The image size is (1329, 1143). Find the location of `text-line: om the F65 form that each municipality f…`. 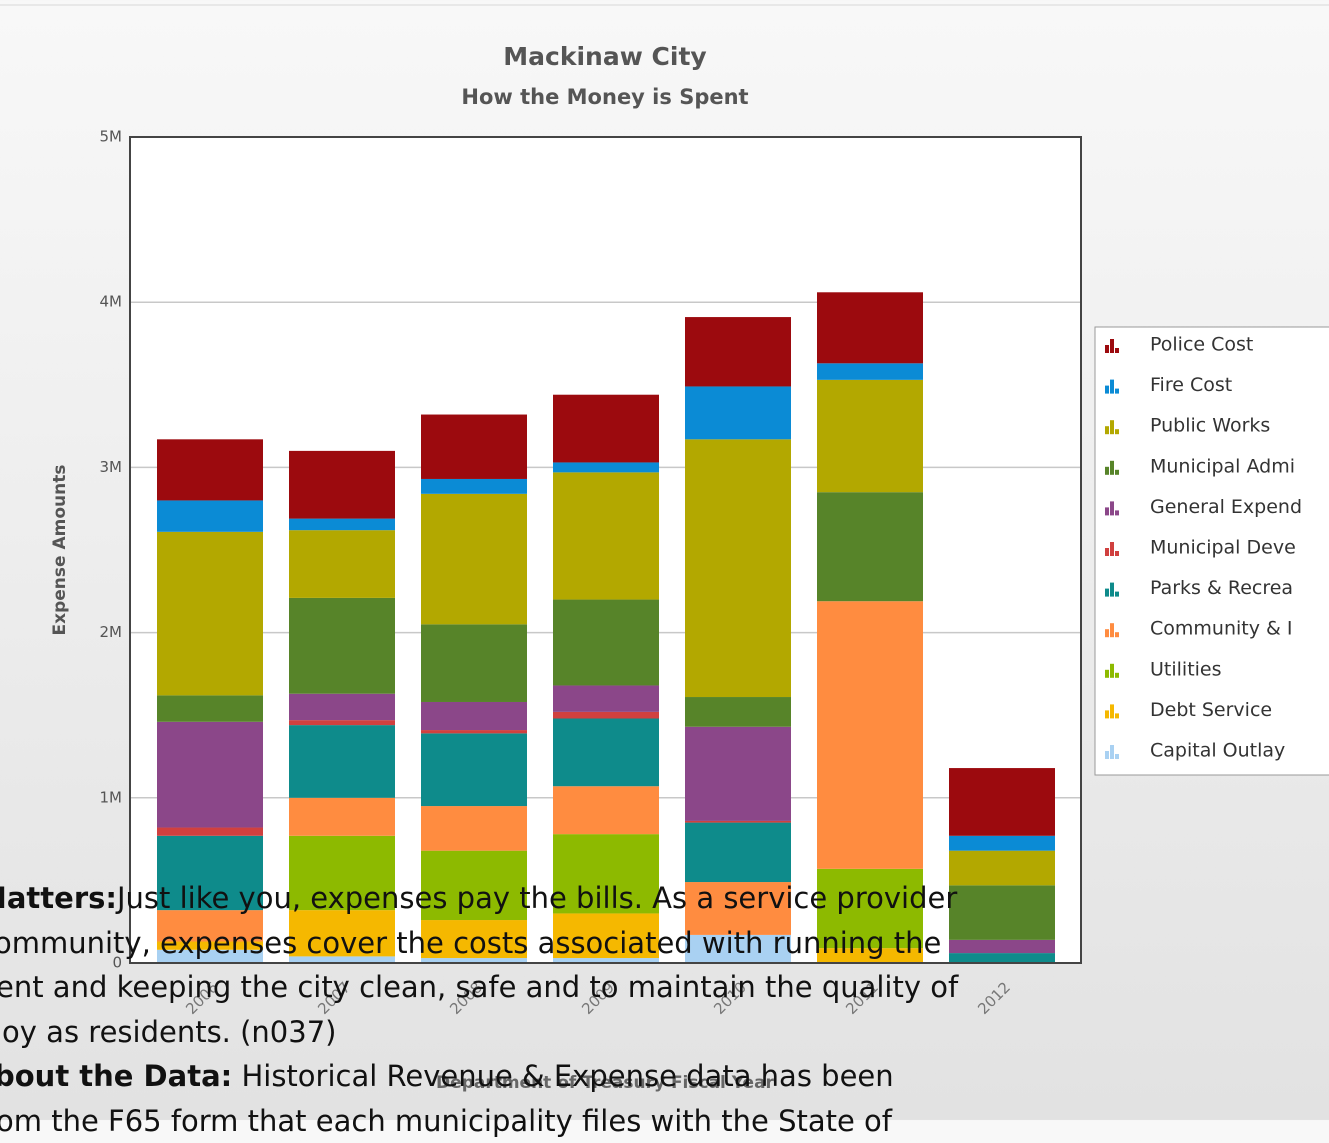

text-line: om the F65 form that each municipality f… is located at coordinates (662, 1121).